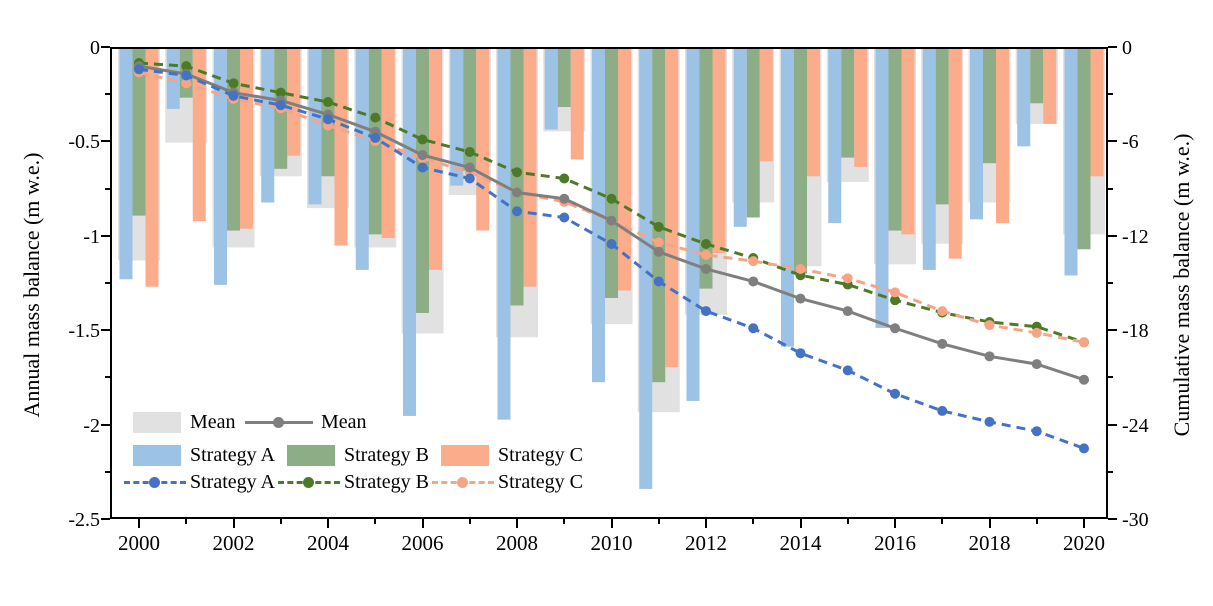 Image resolution: width=1213 pixels, height=606 pixels. I want to click on right-axis-tick-label: -30, so click(1135, 520).